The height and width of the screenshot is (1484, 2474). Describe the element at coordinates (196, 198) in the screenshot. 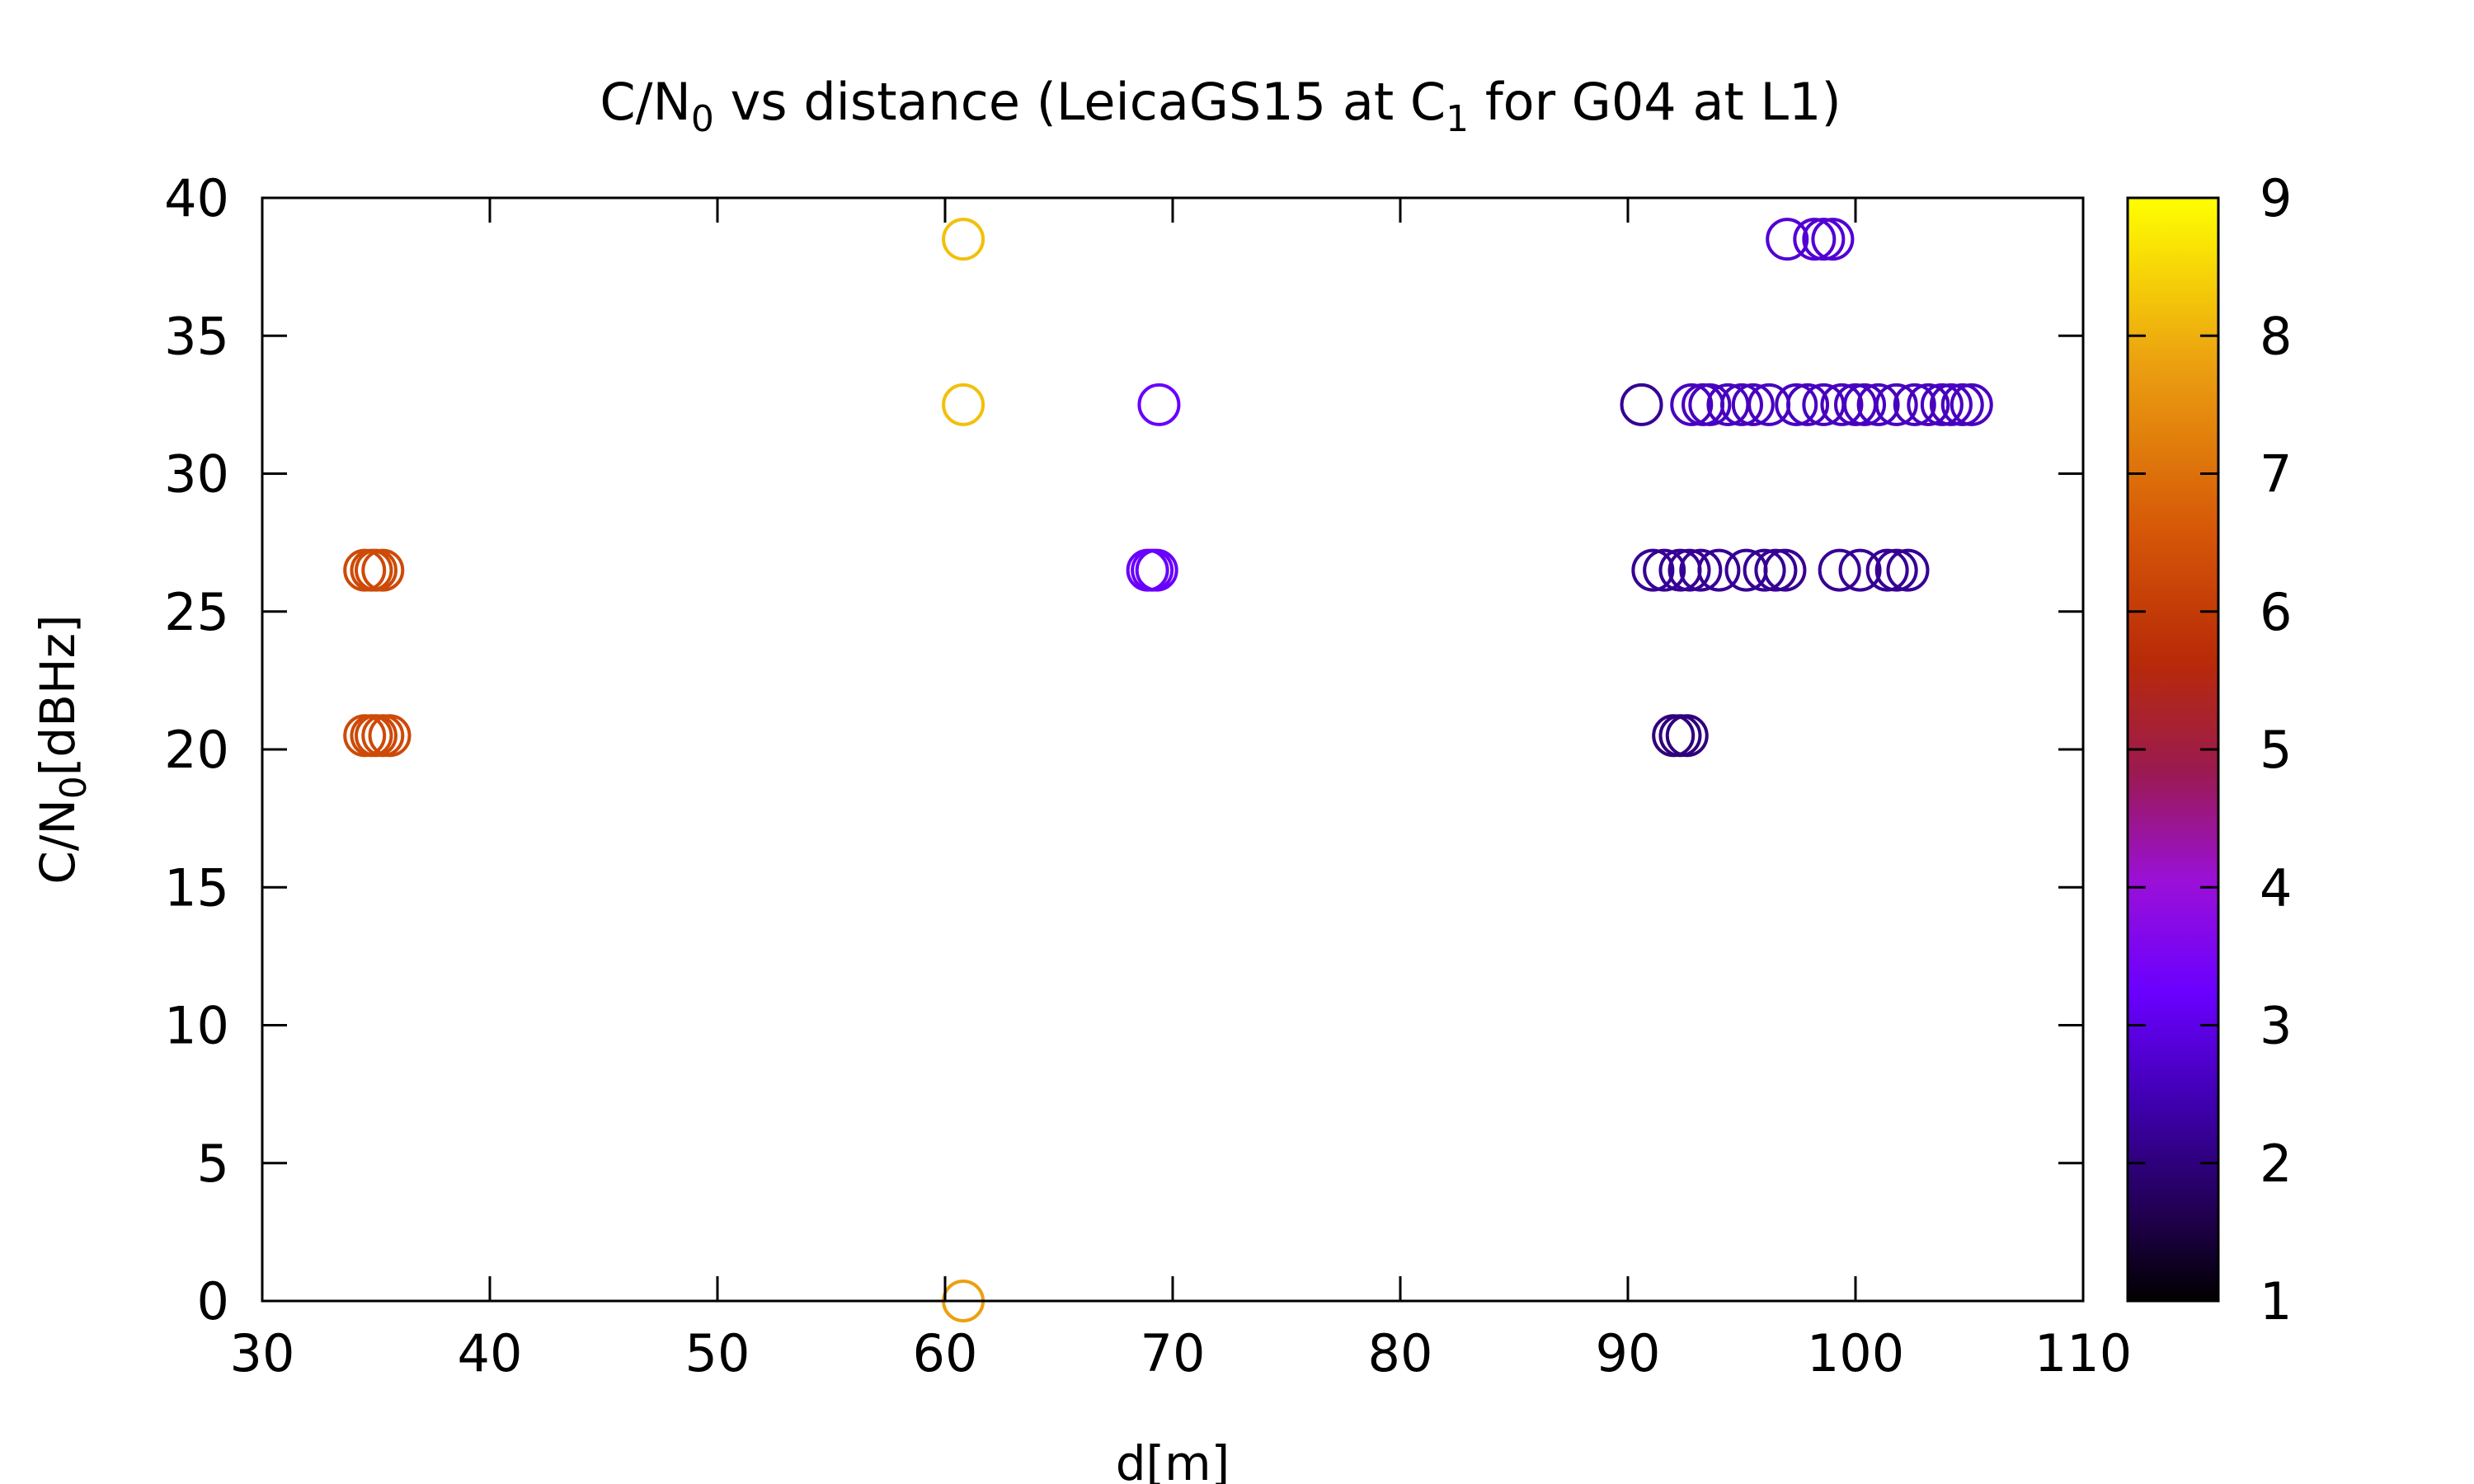

I see `y-tick-label: 40` at that location.